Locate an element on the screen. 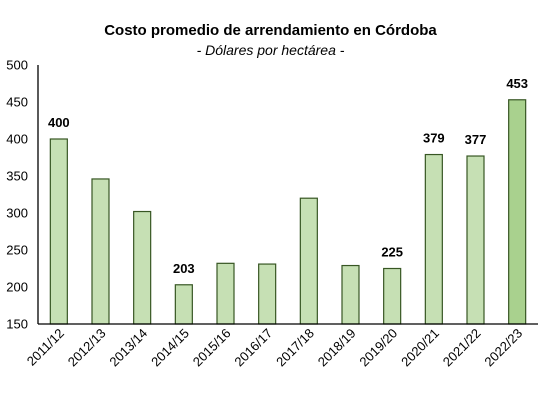 This screenshot has height=401, width=541. x-tick-label: 2018/19 is located at coordinates (337, 348).